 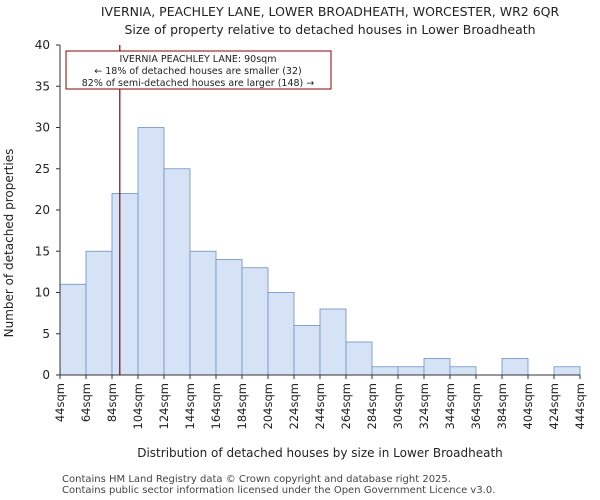 I want to click on x-tick-label: 124sqm, so click(x=164, y=406).